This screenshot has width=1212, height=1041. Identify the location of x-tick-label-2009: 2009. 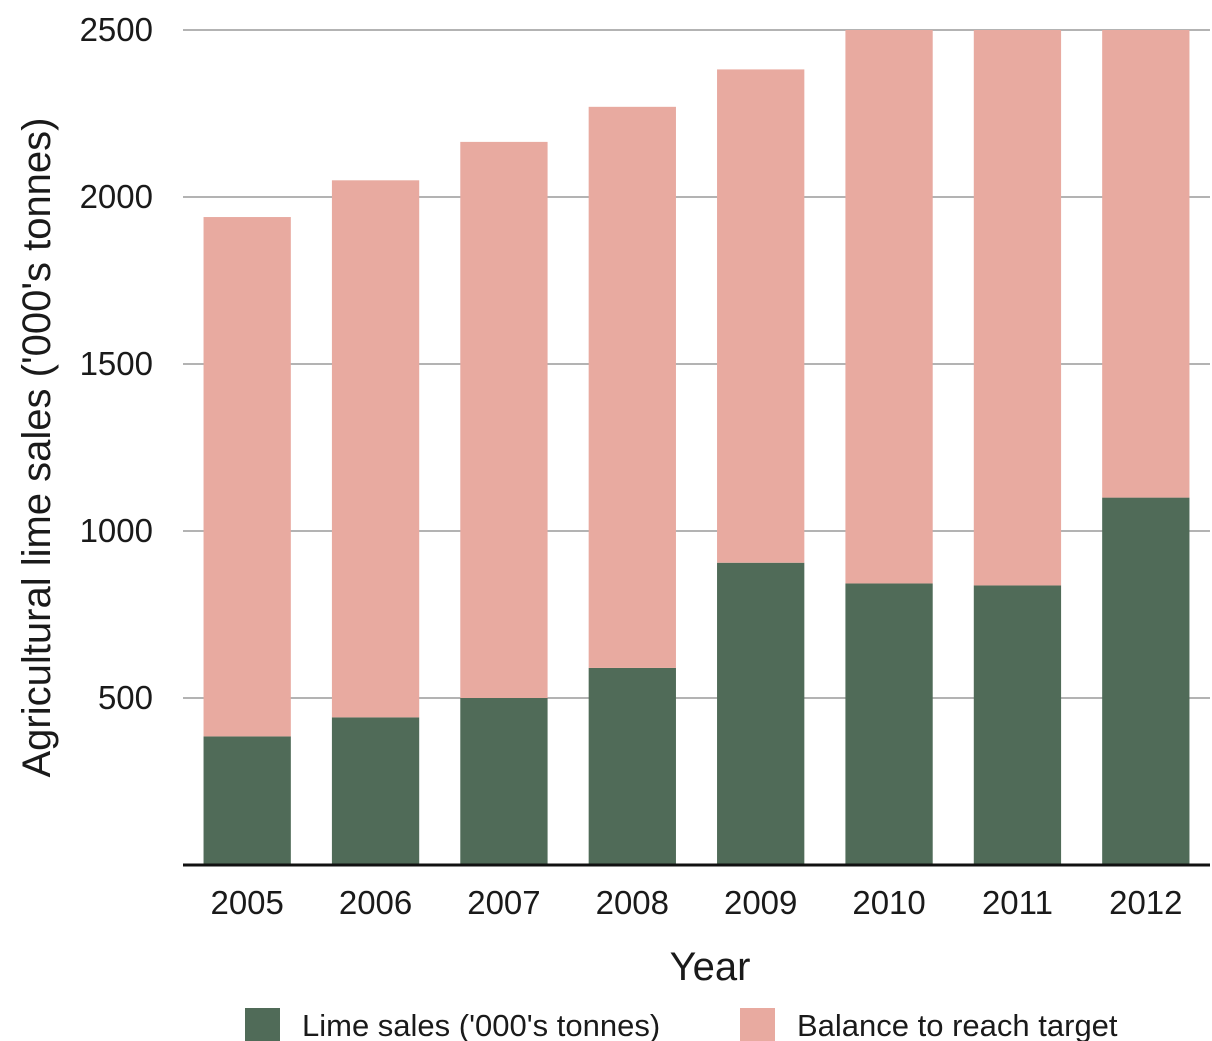
(760, 902).